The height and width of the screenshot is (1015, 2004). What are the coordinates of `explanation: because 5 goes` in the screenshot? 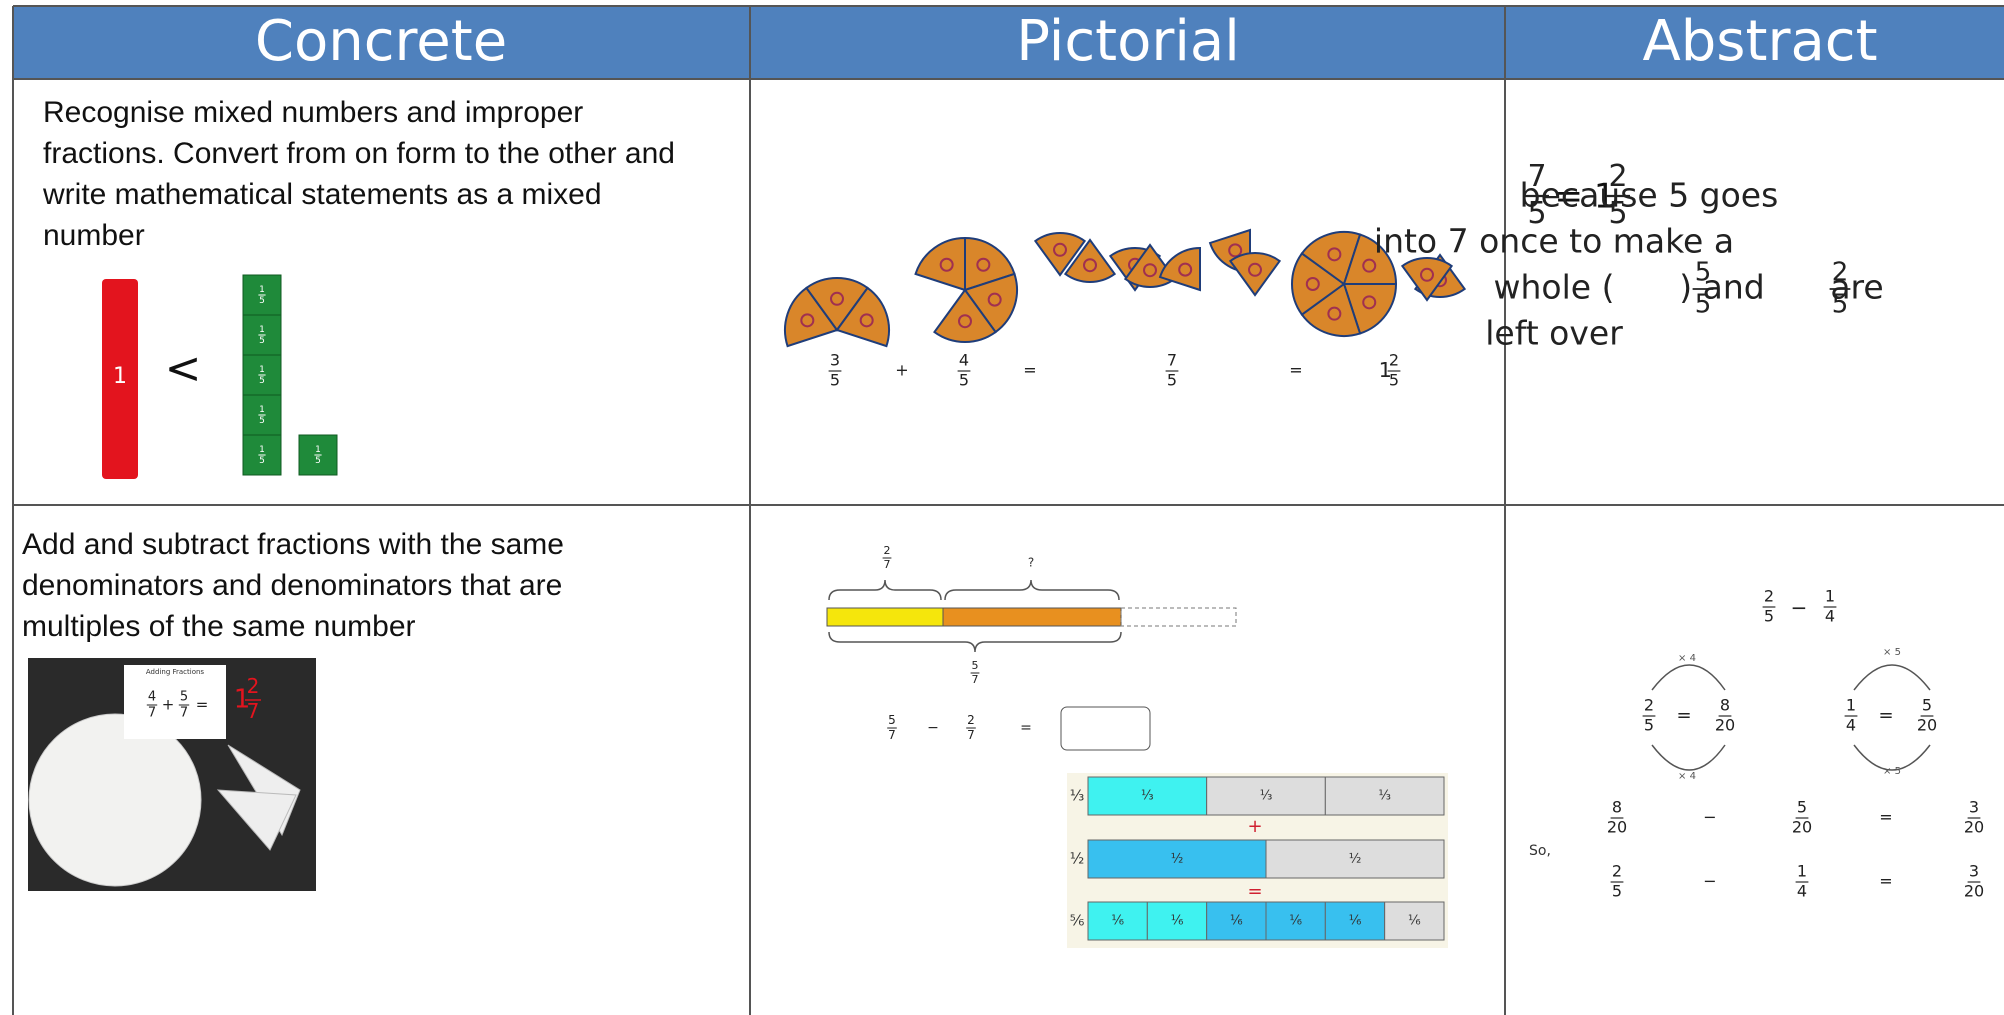 It's located at (1649, 195).